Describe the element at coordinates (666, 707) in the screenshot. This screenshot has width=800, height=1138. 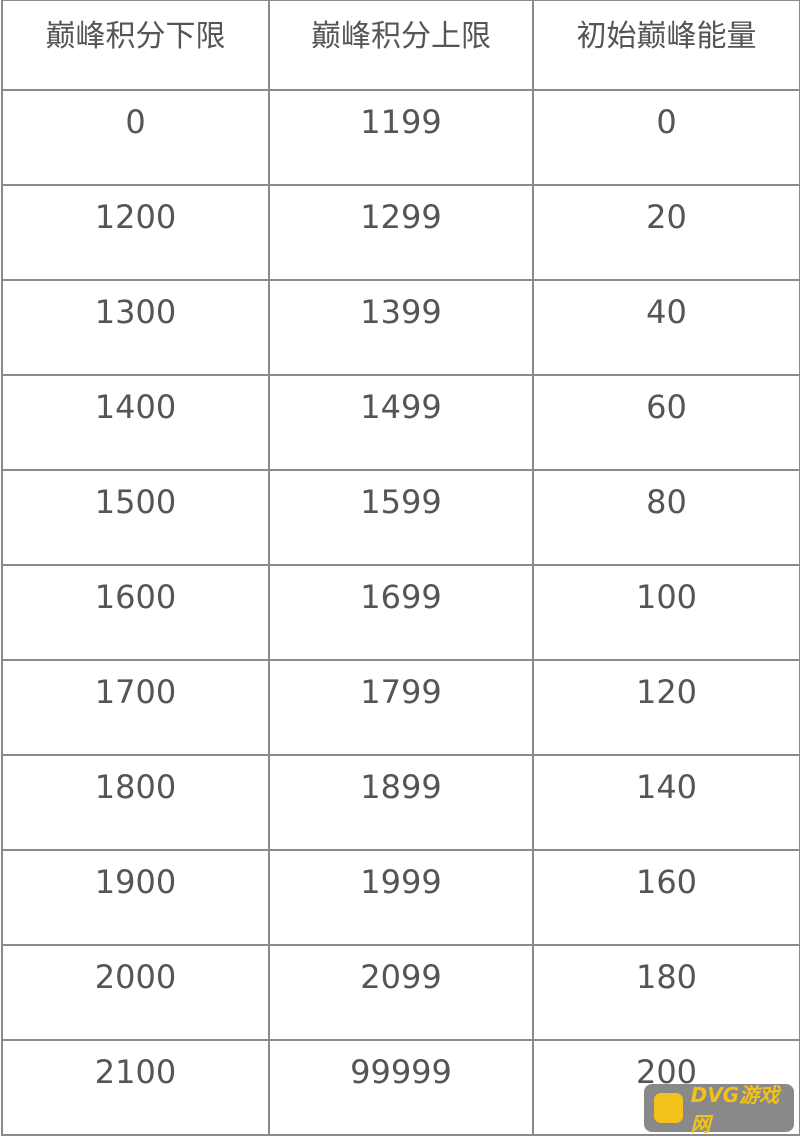
I see `table-cell: 120` at that location.